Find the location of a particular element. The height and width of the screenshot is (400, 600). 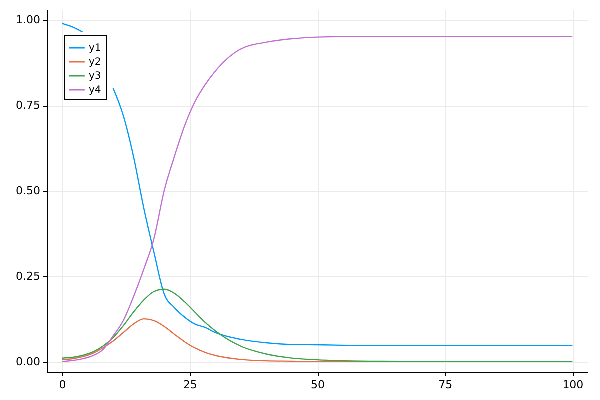

y-tick-label: 0.25 is located at coordinates (28, 276).